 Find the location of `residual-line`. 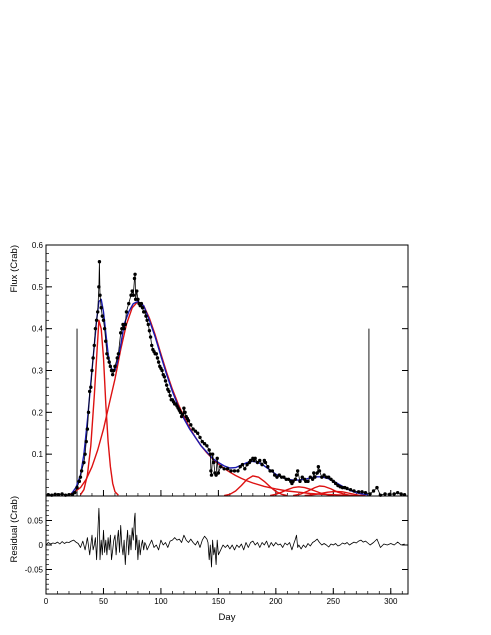

residual-line is located at coordinates (225, 537).